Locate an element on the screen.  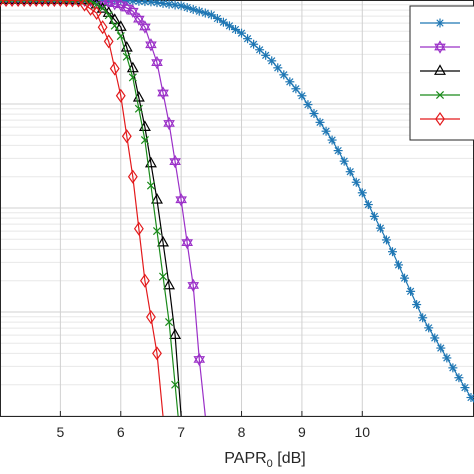
x-tick-label: 8 is located at coordinates (242, 432).